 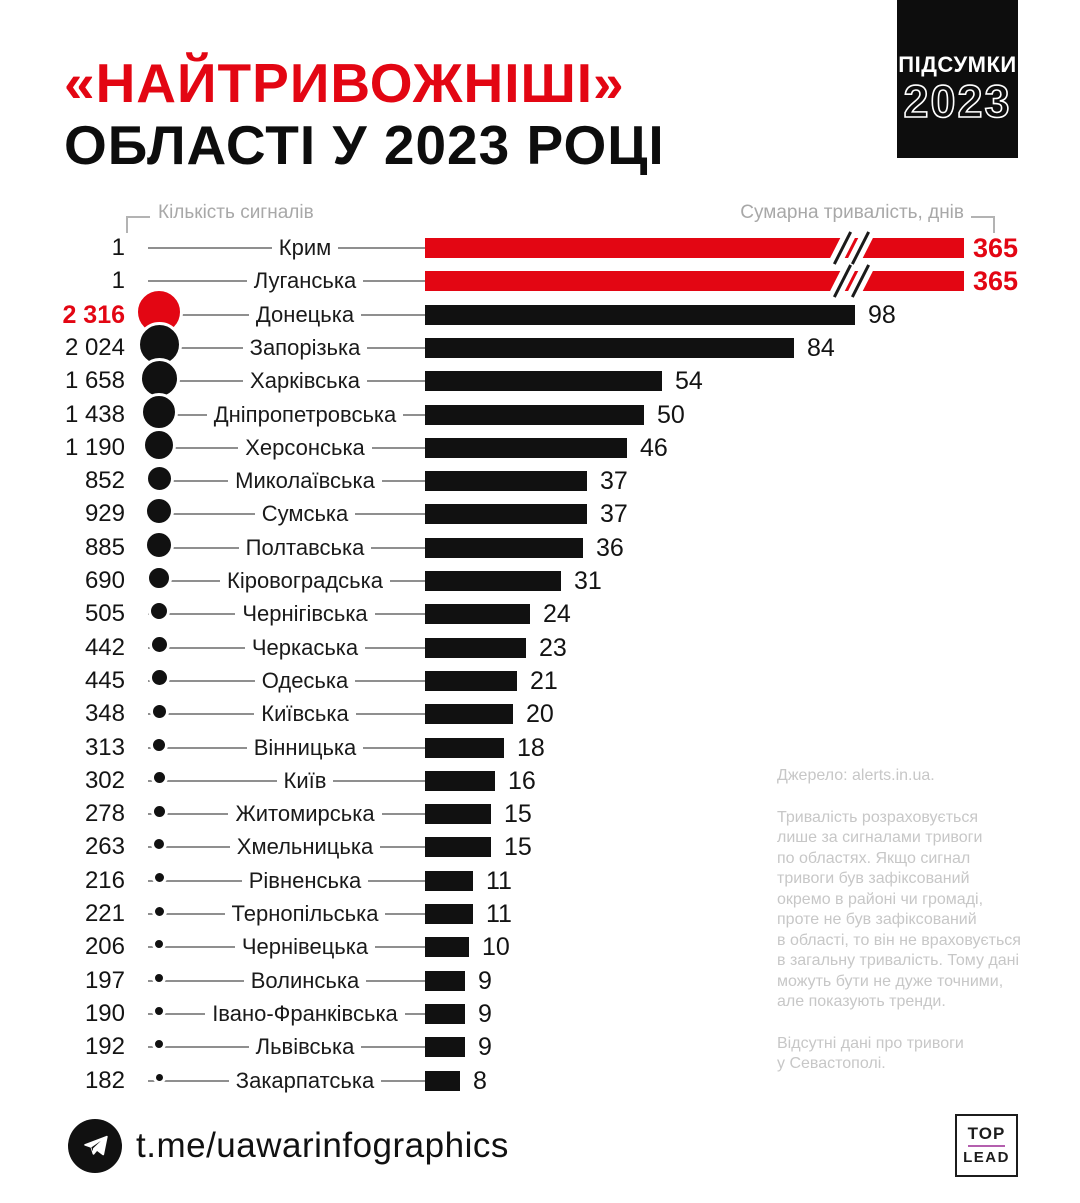 I want to click on telegram-link: t.me/uawarinfographics, so click(x=288, y=1146).